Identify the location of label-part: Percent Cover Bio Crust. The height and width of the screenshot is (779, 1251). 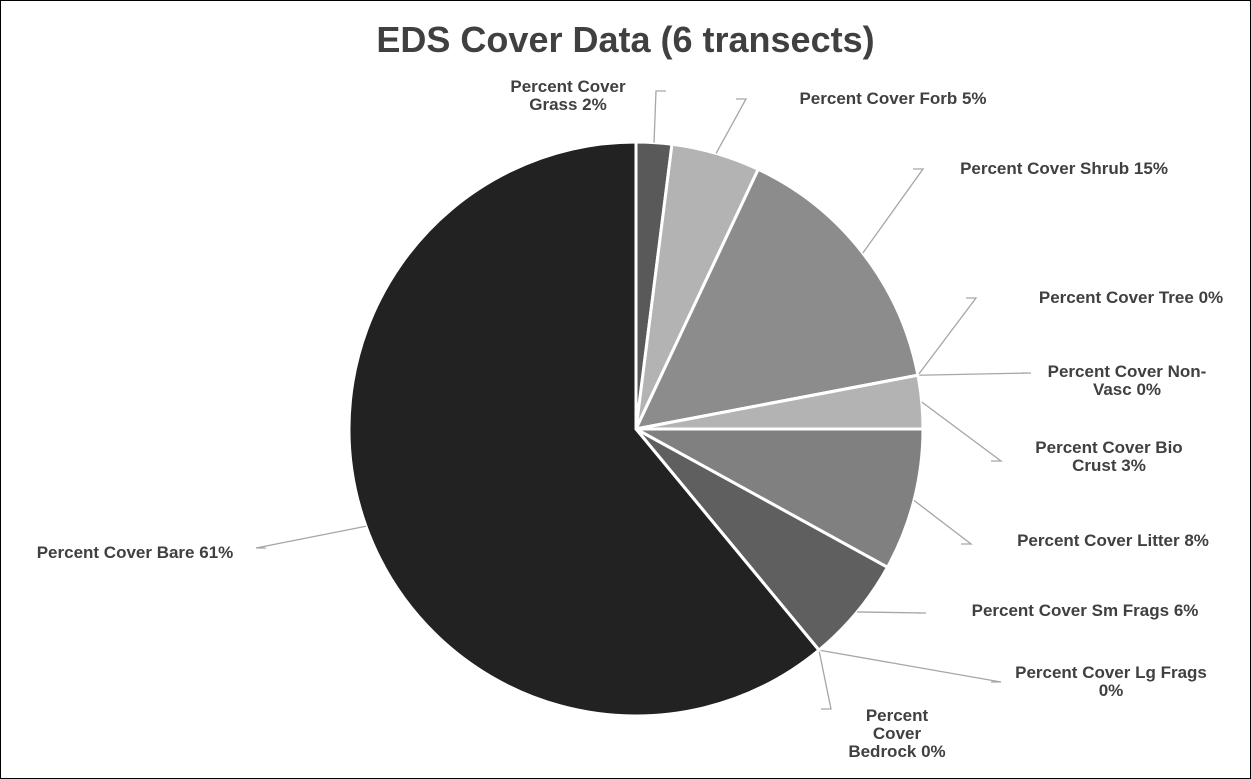
(1109, 456).